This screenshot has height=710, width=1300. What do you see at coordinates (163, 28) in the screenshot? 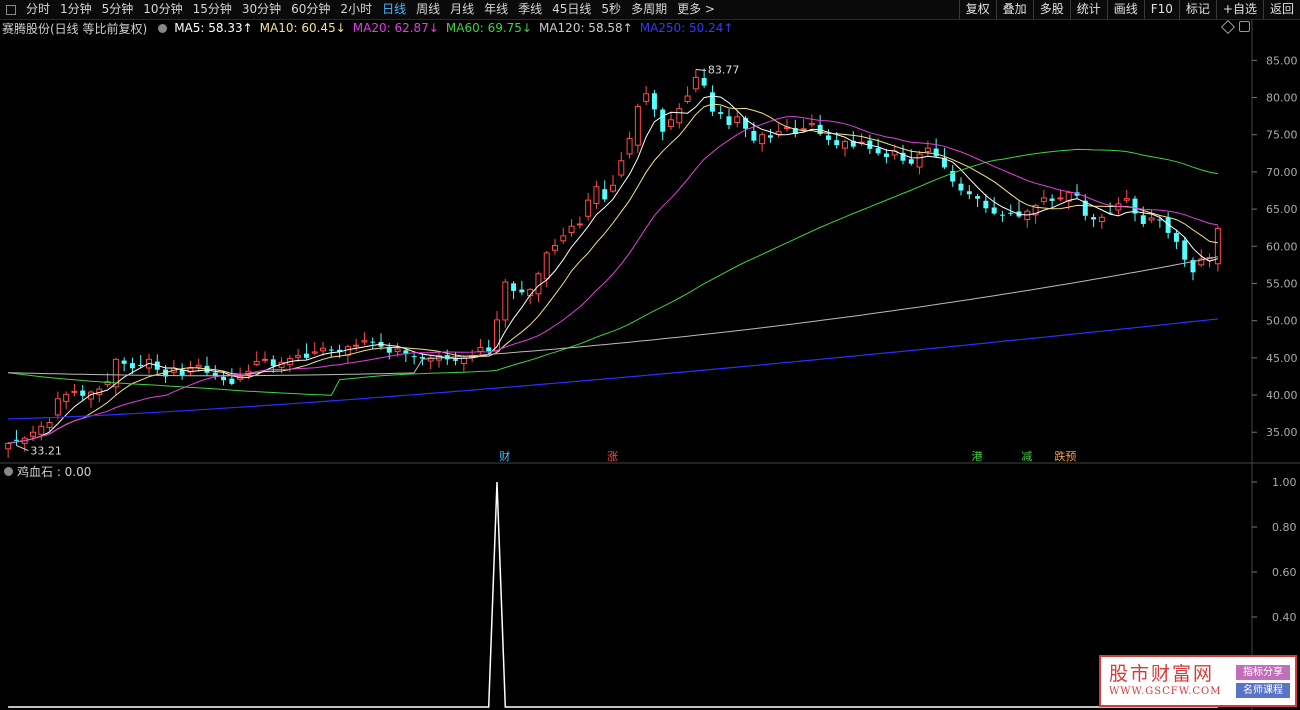
I see `settings-circle-icon` at bounding box center [163, 28].